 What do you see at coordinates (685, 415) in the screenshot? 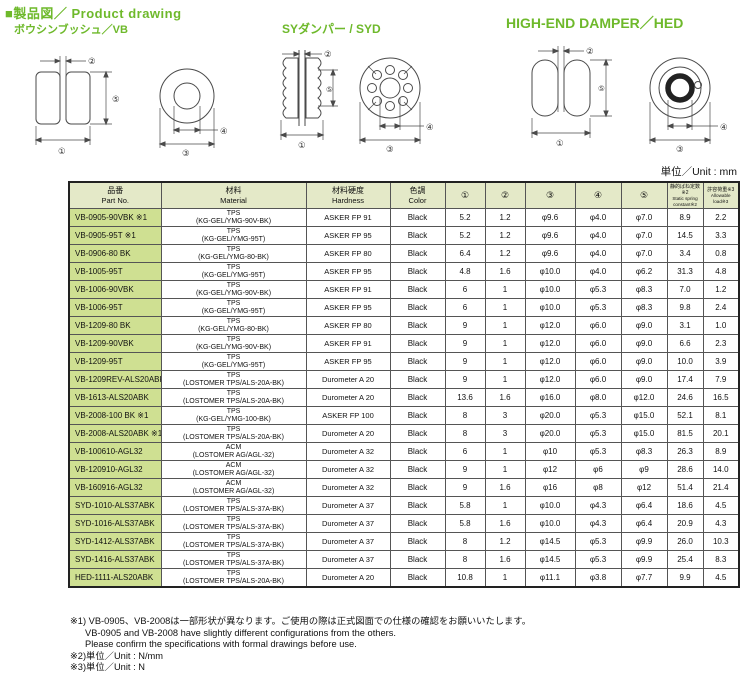
I see `cell-spring-constant: 52.1` at bounding box center [685, 415].